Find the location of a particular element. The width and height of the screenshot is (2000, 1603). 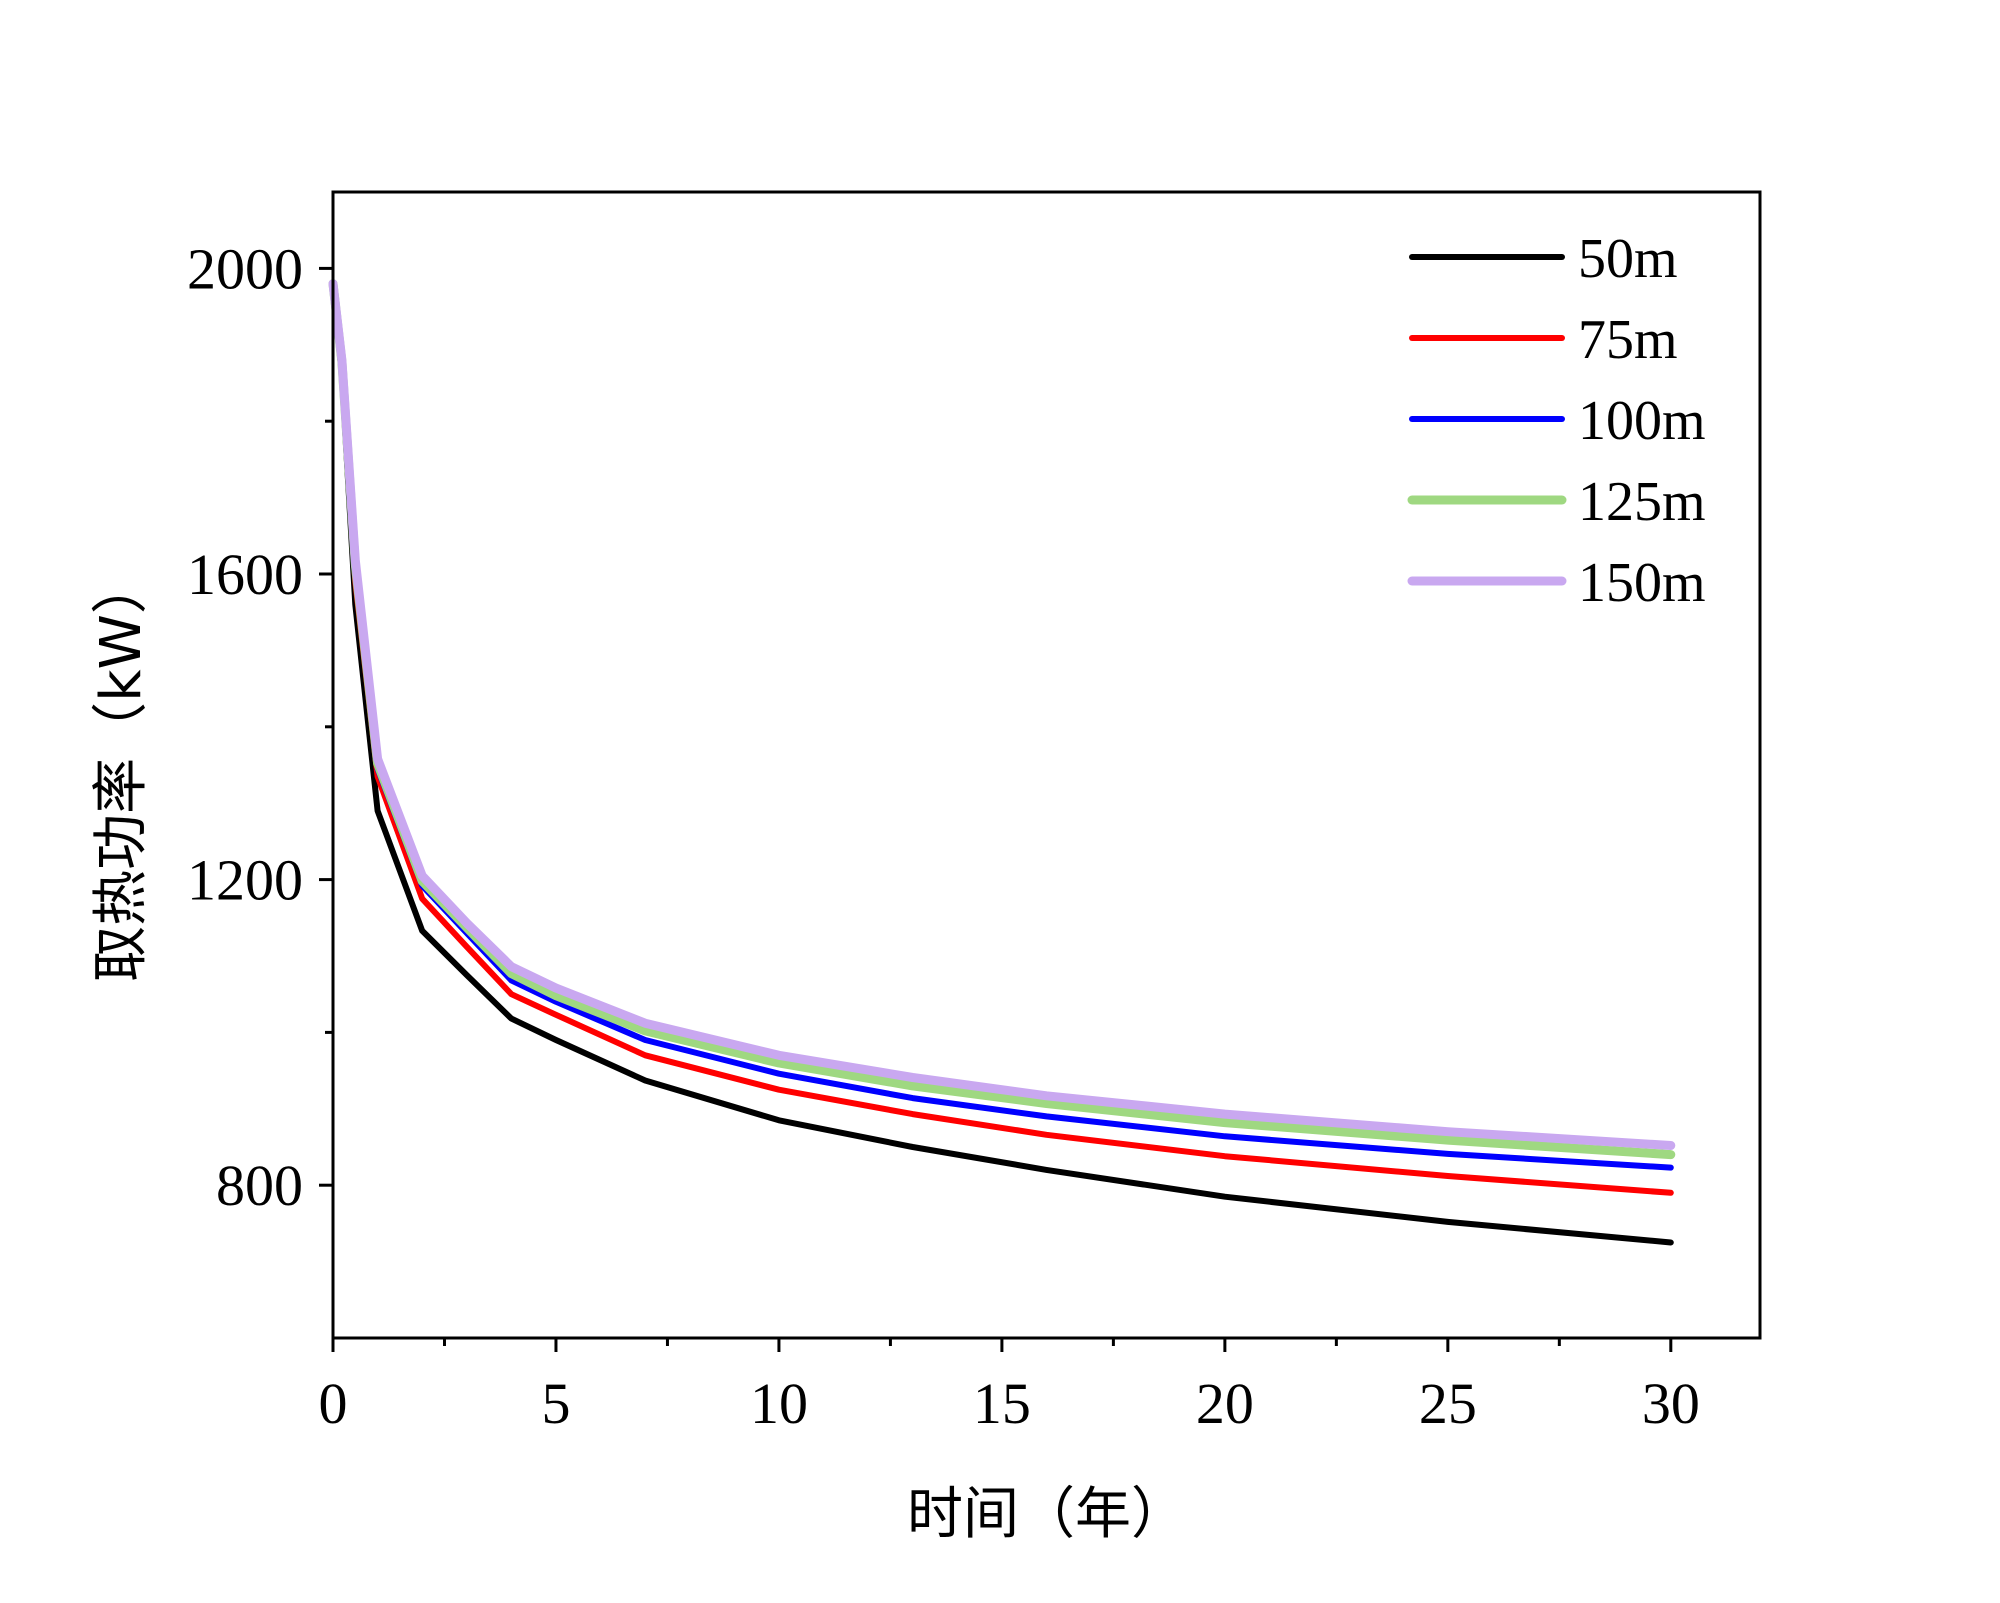

legend-label: 125m is located at coordinates (1642, 502).